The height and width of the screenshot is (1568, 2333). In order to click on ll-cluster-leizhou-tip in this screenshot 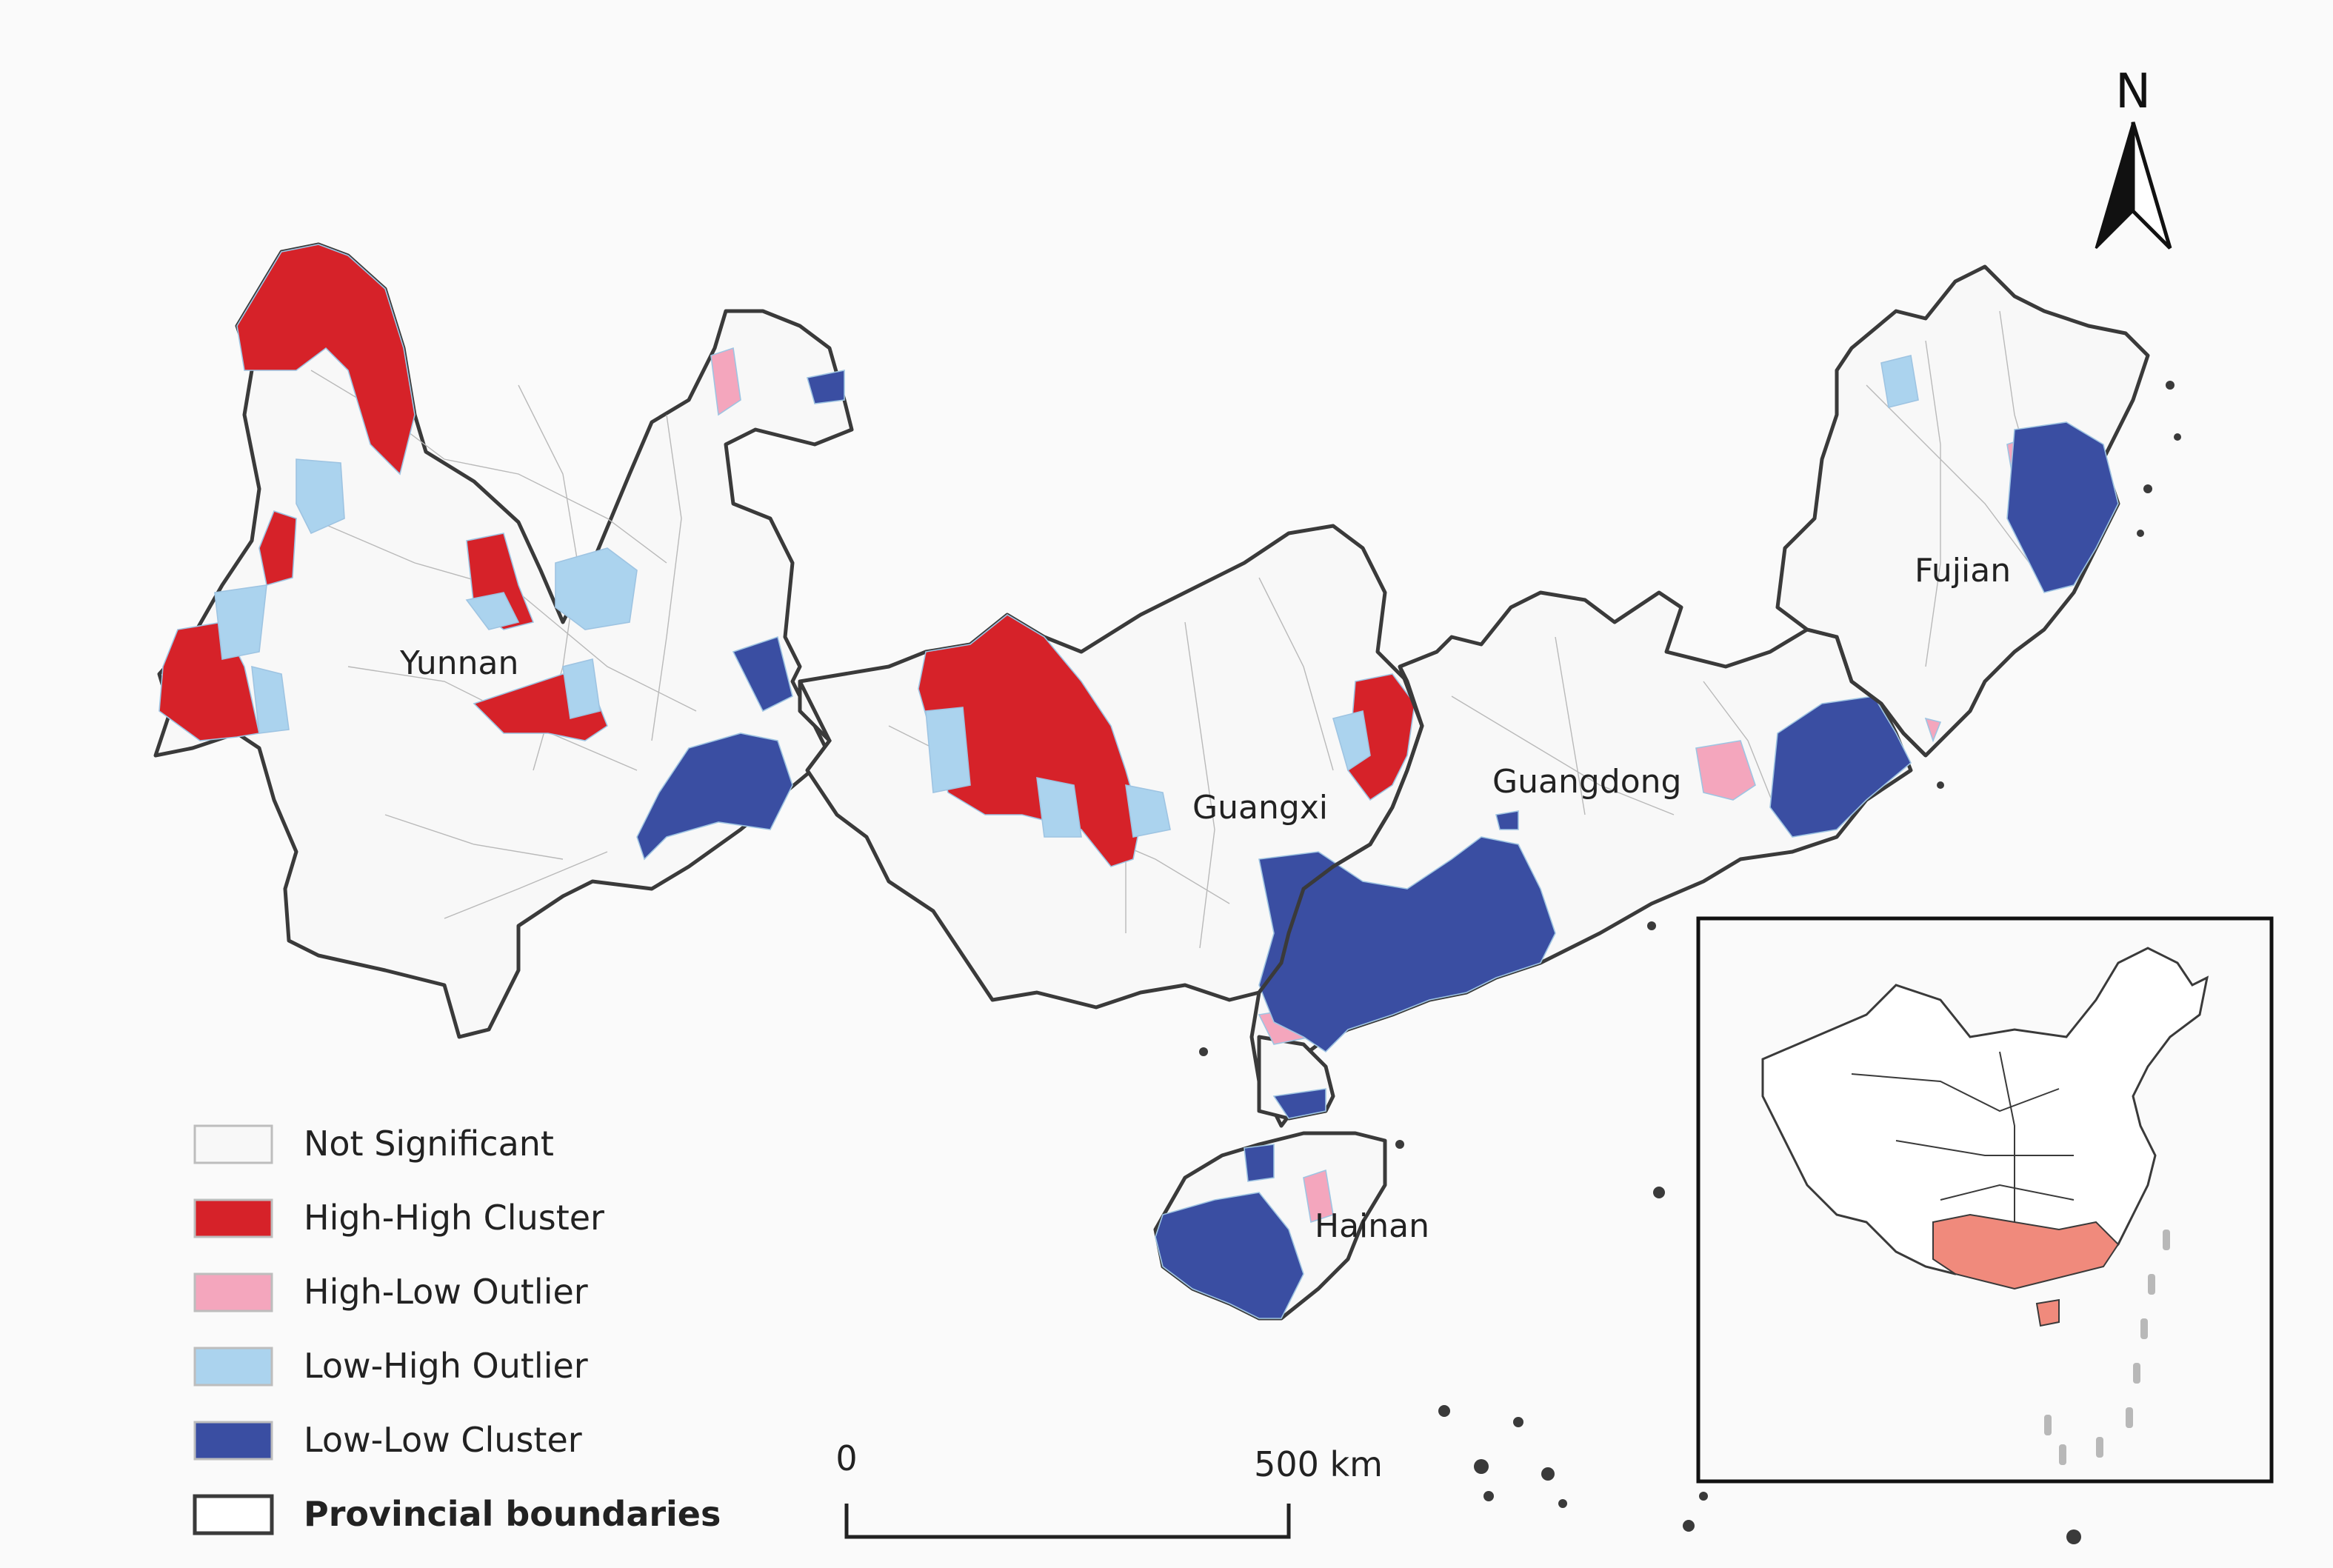, I will do `click(1299, 1103)`.